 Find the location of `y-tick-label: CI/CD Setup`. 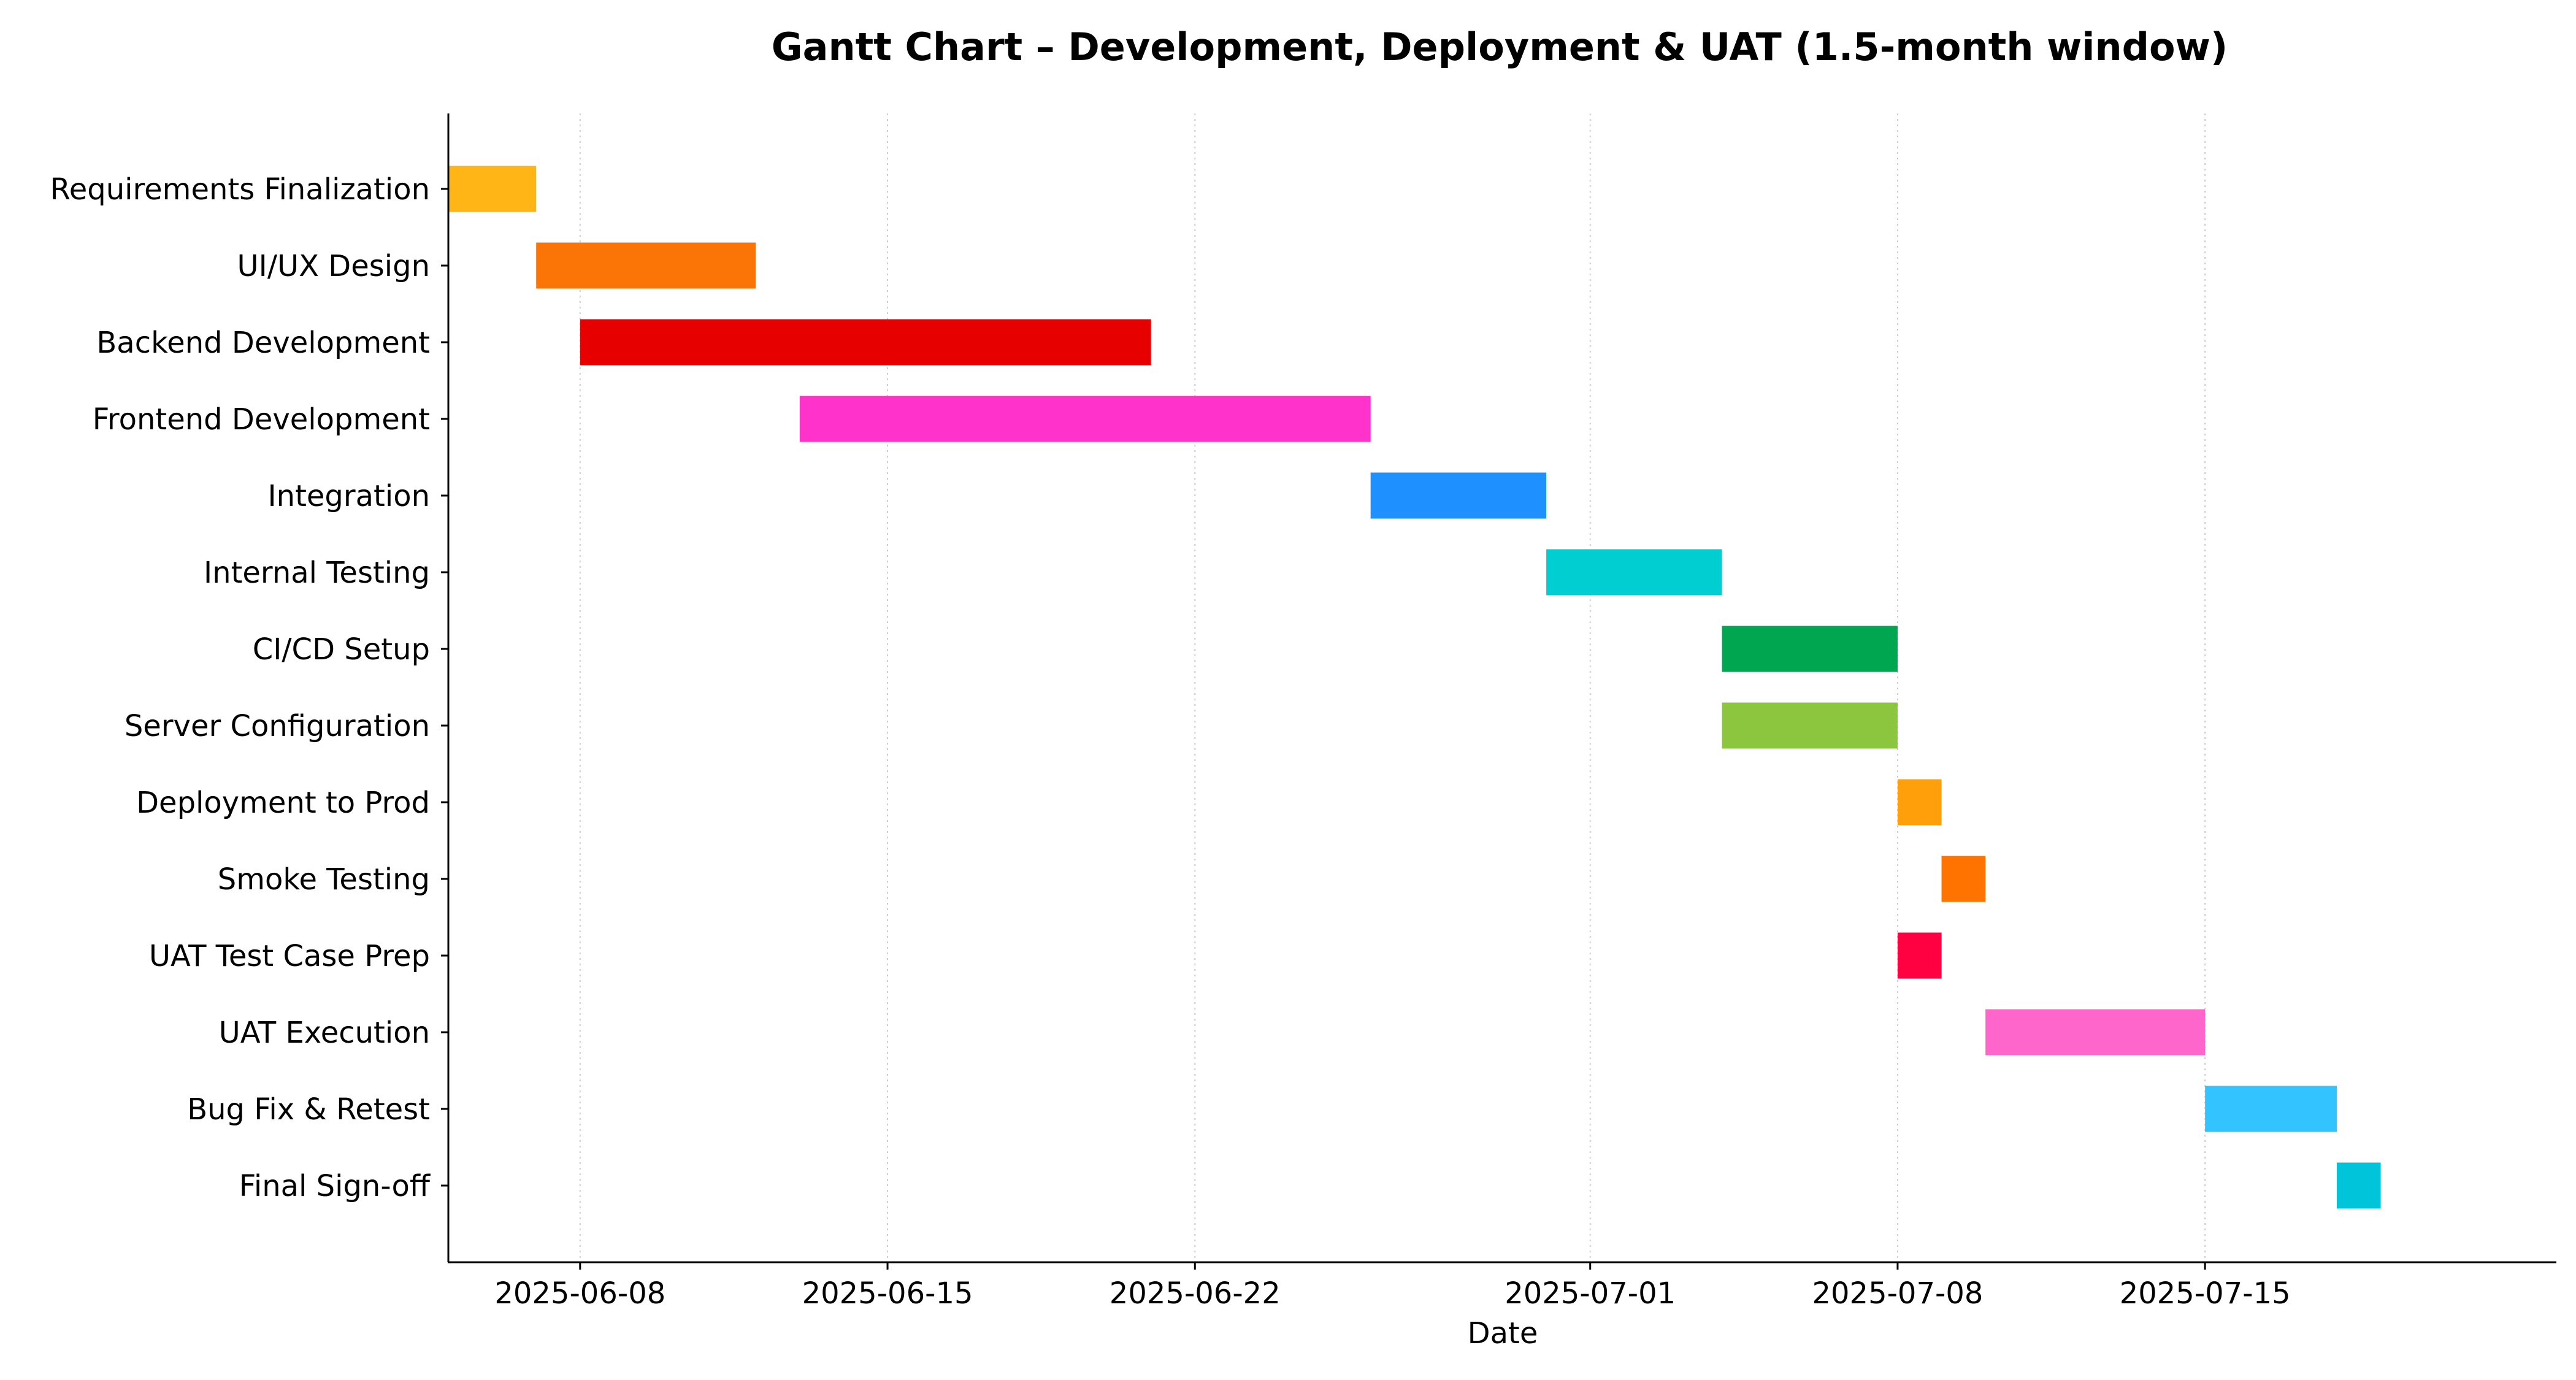

y-tick-label: CI/CD Setup is located at coordinates (341, 649).